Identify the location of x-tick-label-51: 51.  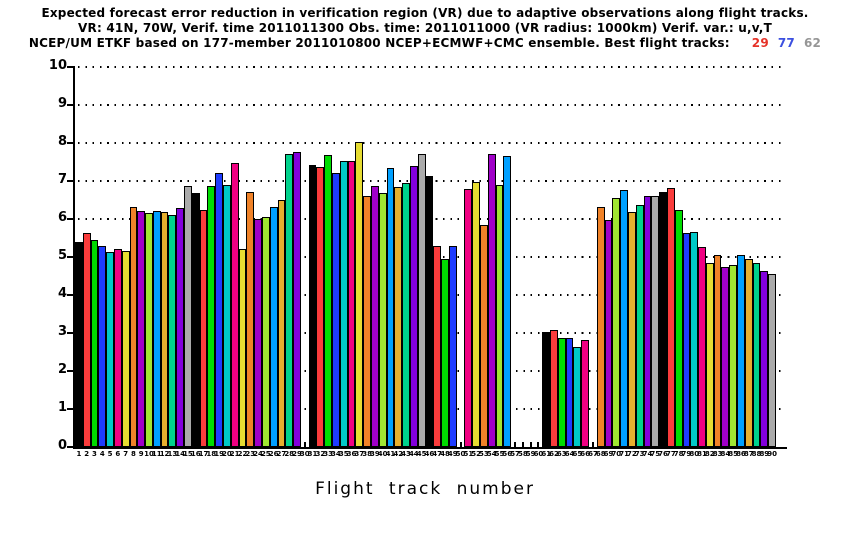
(468, 454).